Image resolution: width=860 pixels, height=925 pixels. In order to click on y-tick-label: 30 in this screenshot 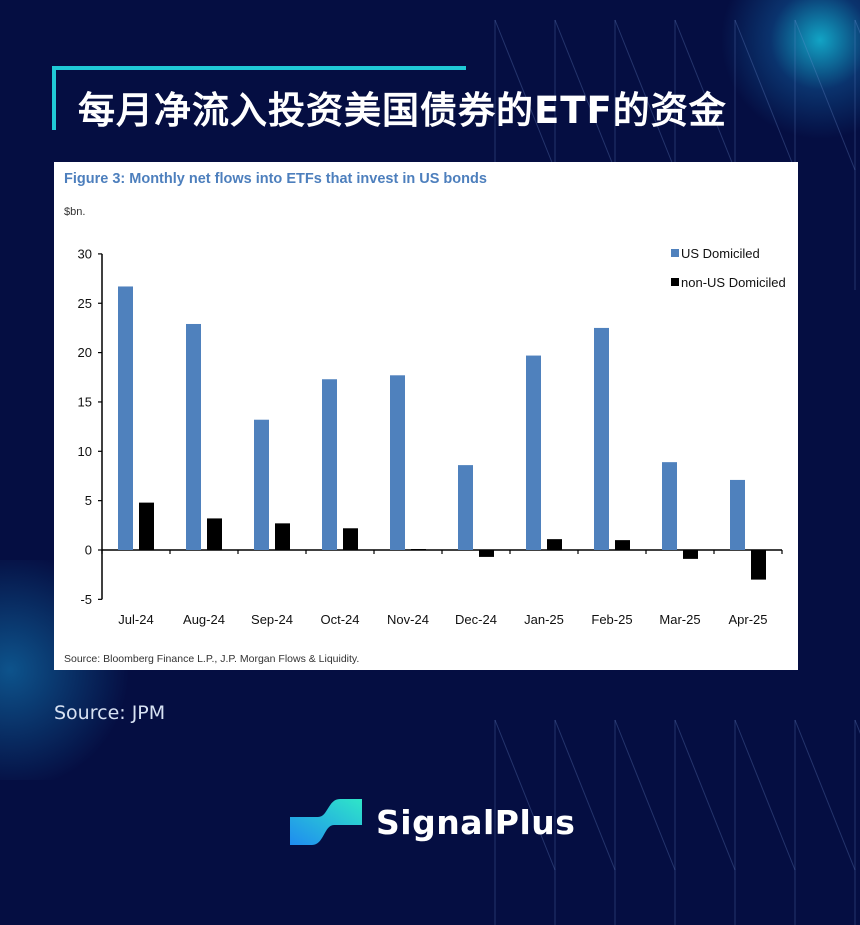, I will do `click(85, 253)`.